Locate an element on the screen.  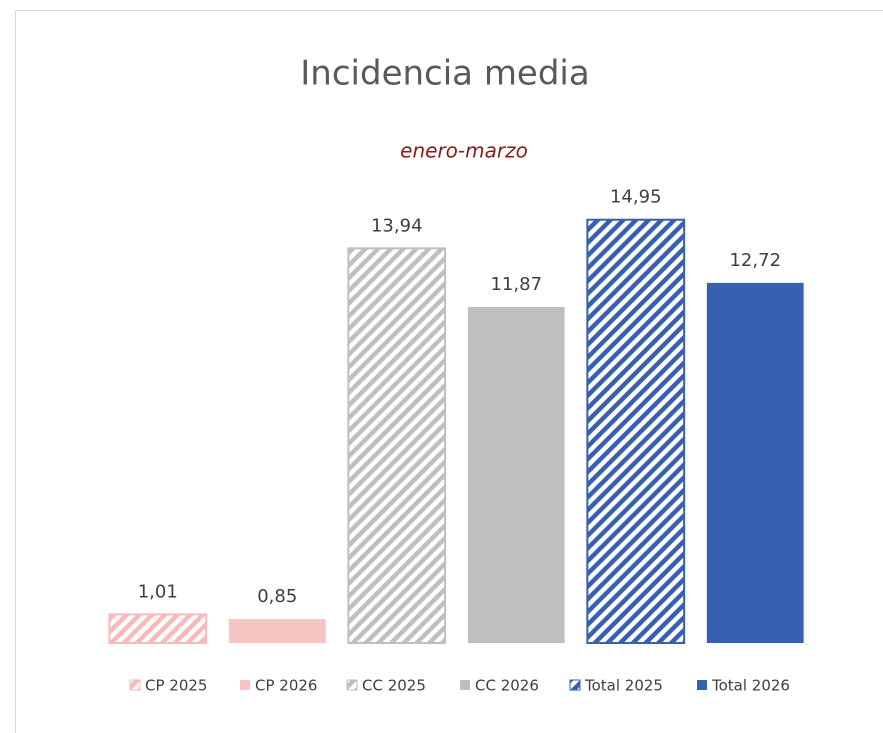
data-label: 13,94 is located at coordinates (397, 225).